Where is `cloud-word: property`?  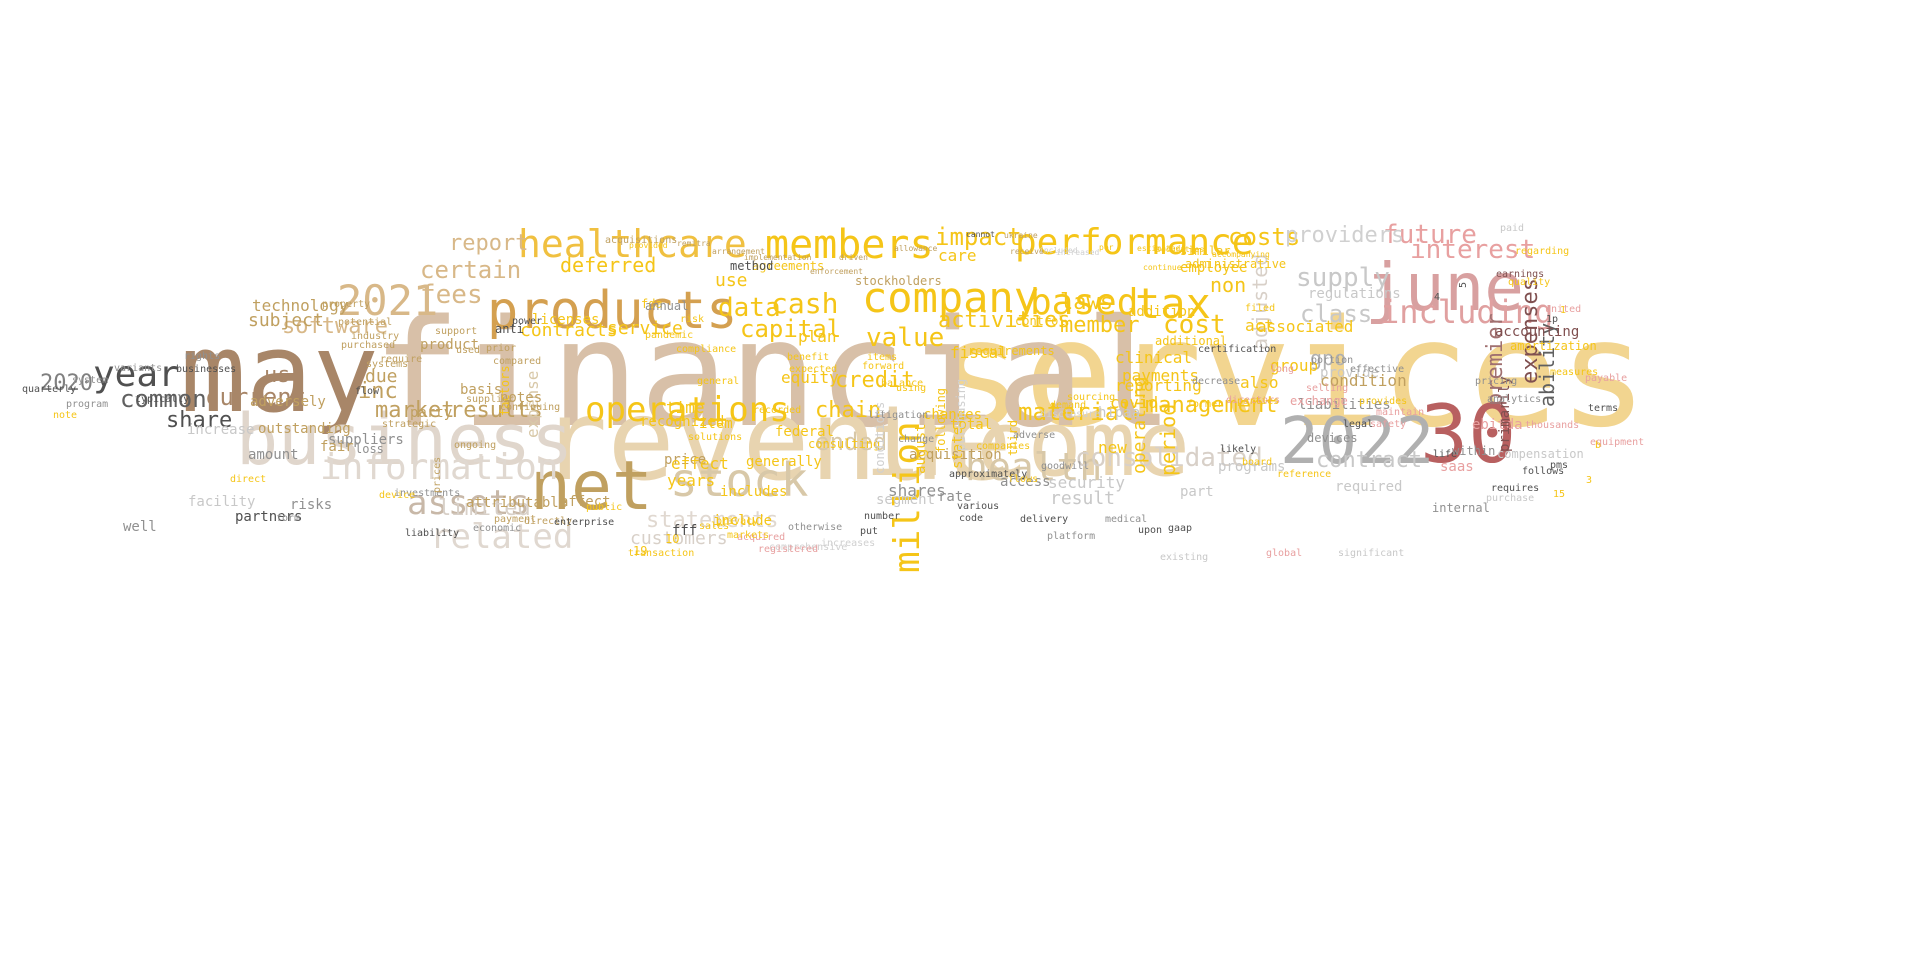 cloud-word: property is located at coordinates (346, 304).